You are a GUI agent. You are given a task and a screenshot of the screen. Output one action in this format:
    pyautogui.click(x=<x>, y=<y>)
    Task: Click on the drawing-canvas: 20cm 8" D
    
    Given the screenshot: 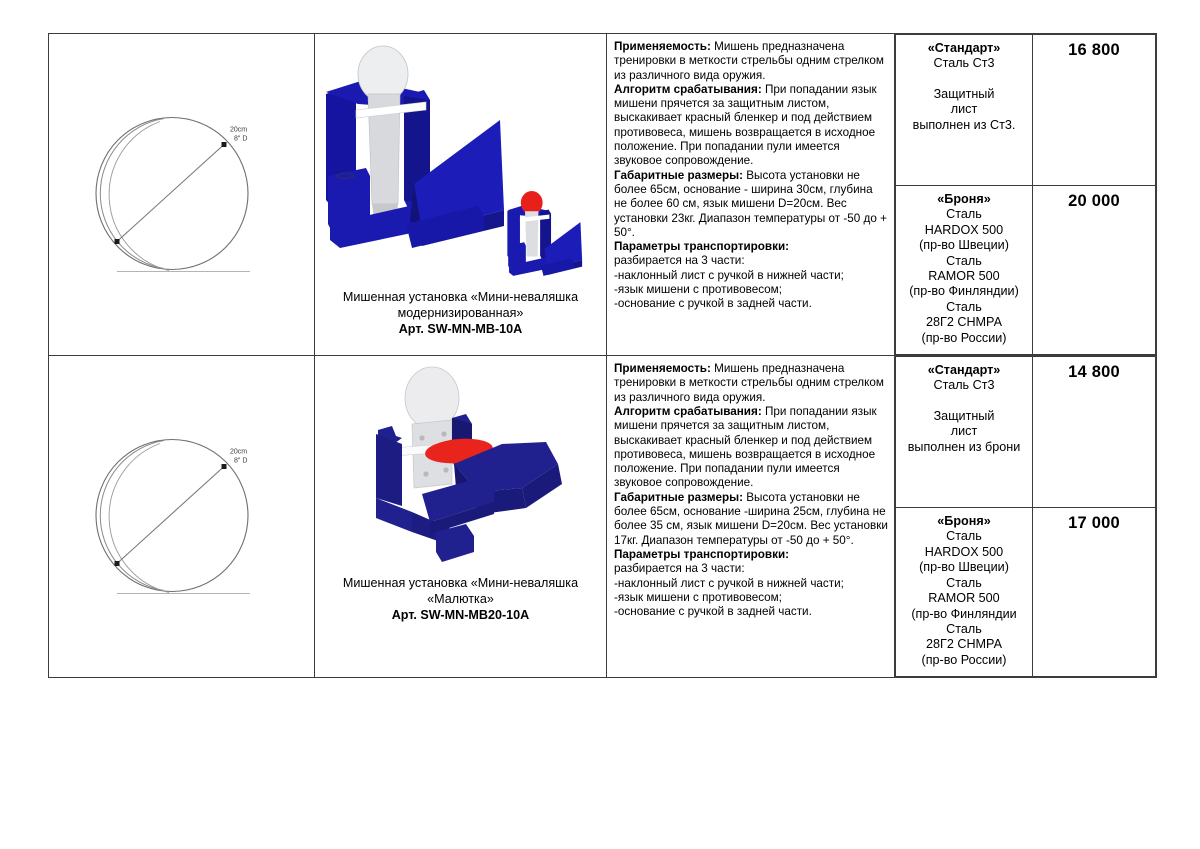 What is the action you would take?
    pyautogui.click(x=181, y=516)
    